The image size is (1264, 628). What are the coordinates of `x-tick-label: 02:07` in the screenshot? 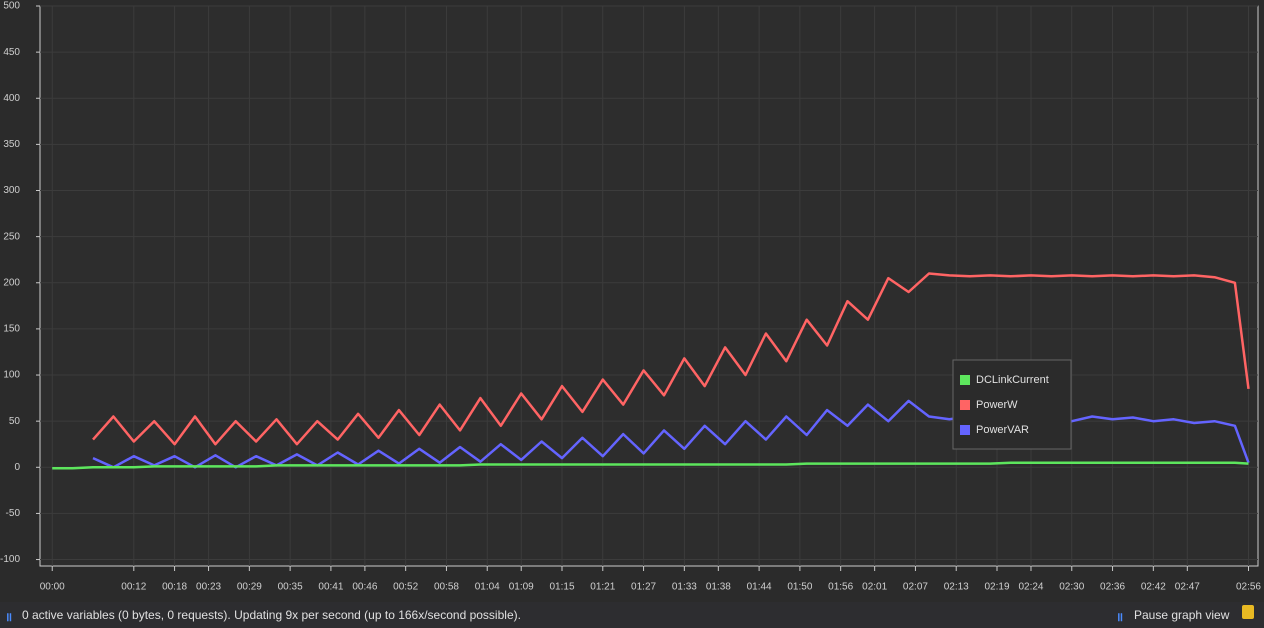 It's located at (915, 587).